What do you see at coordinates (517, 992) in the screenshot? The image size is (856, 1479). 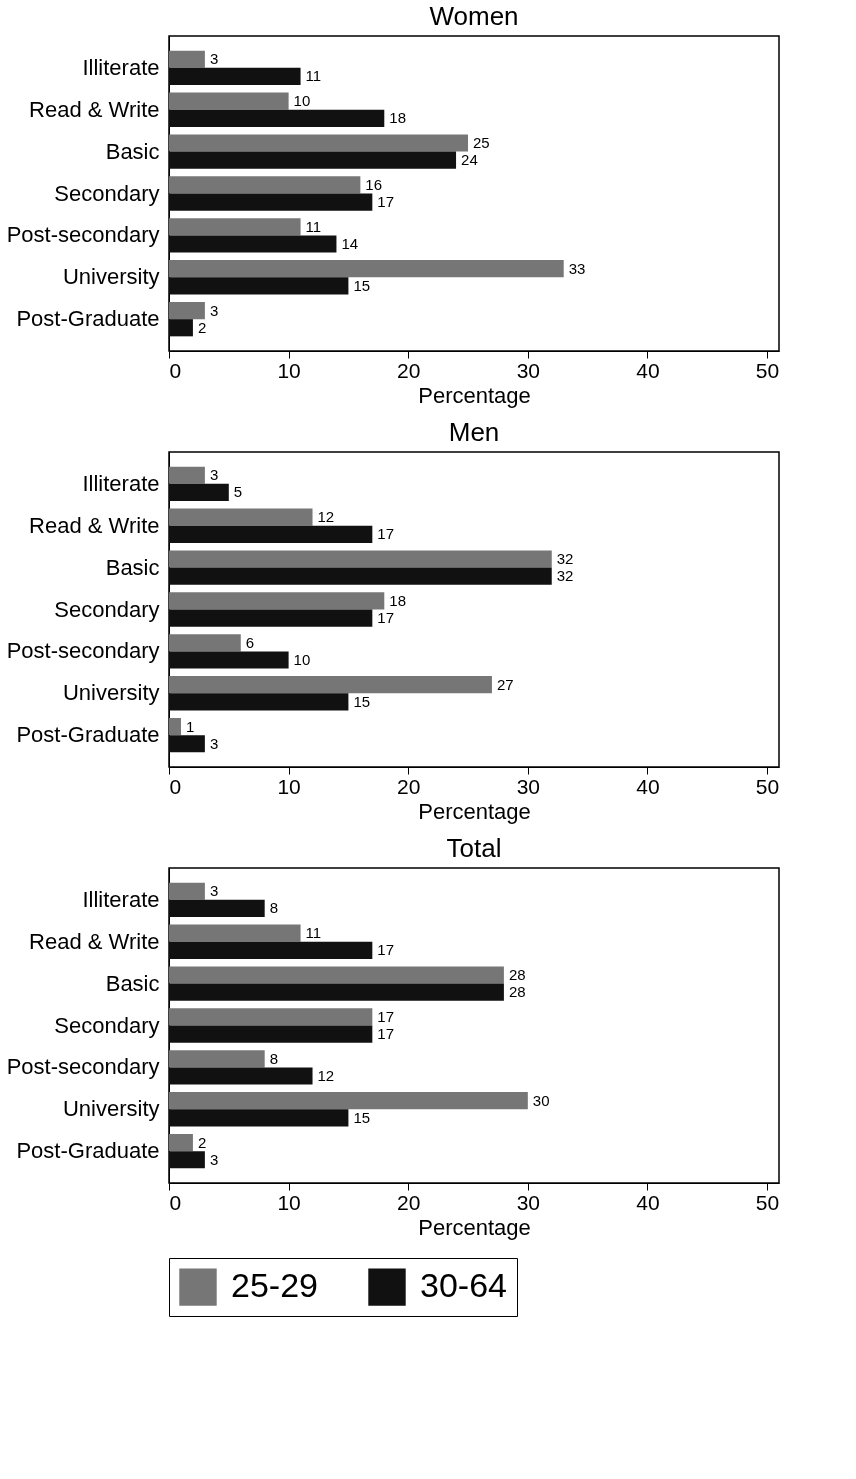 I see `data-label: 28` at bounding box center [517, 992].